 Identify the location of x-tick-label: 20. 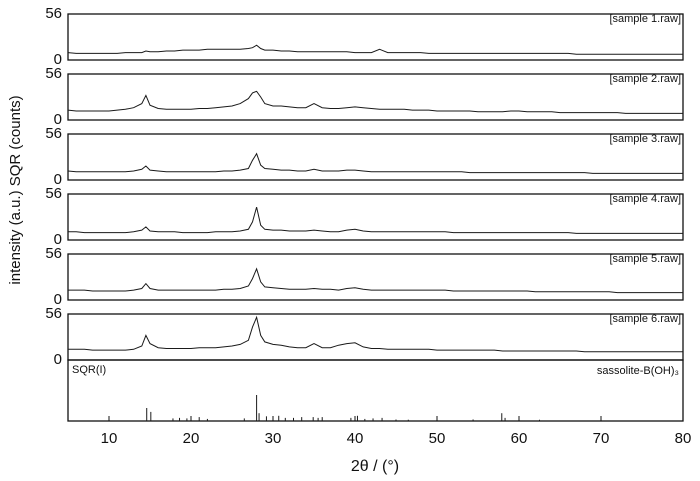
(191, 438).